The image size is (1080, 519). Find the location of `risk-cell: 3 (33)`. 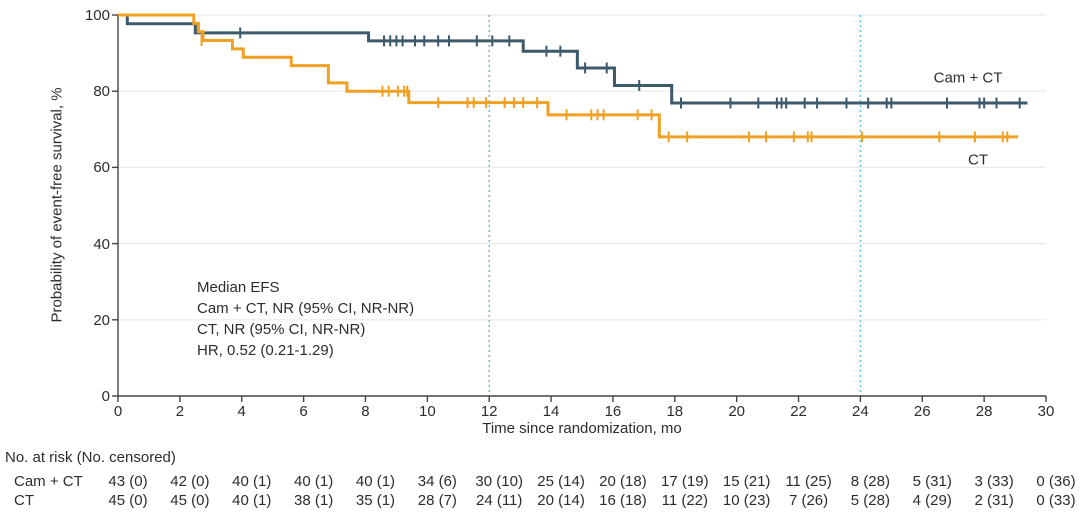

risk-cell: 3 (33) is located at coordinates (994, 481).